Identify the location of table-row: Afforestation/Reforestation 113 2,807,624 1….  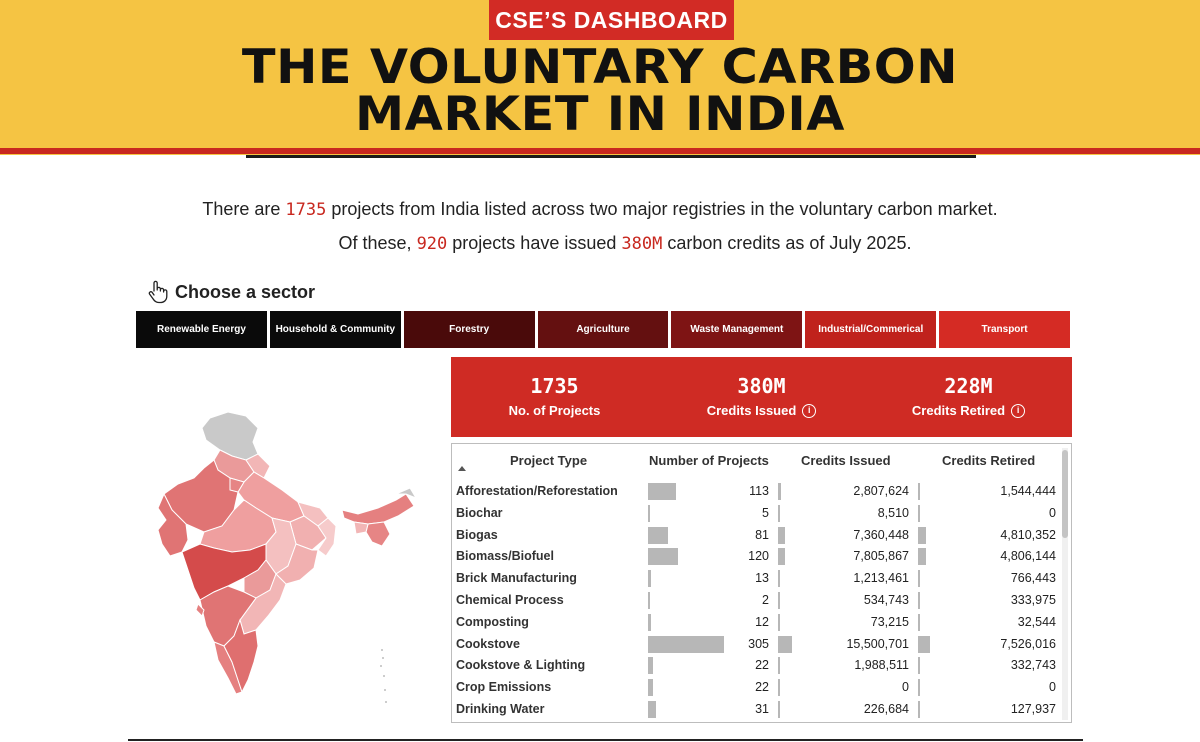
(761, 492).